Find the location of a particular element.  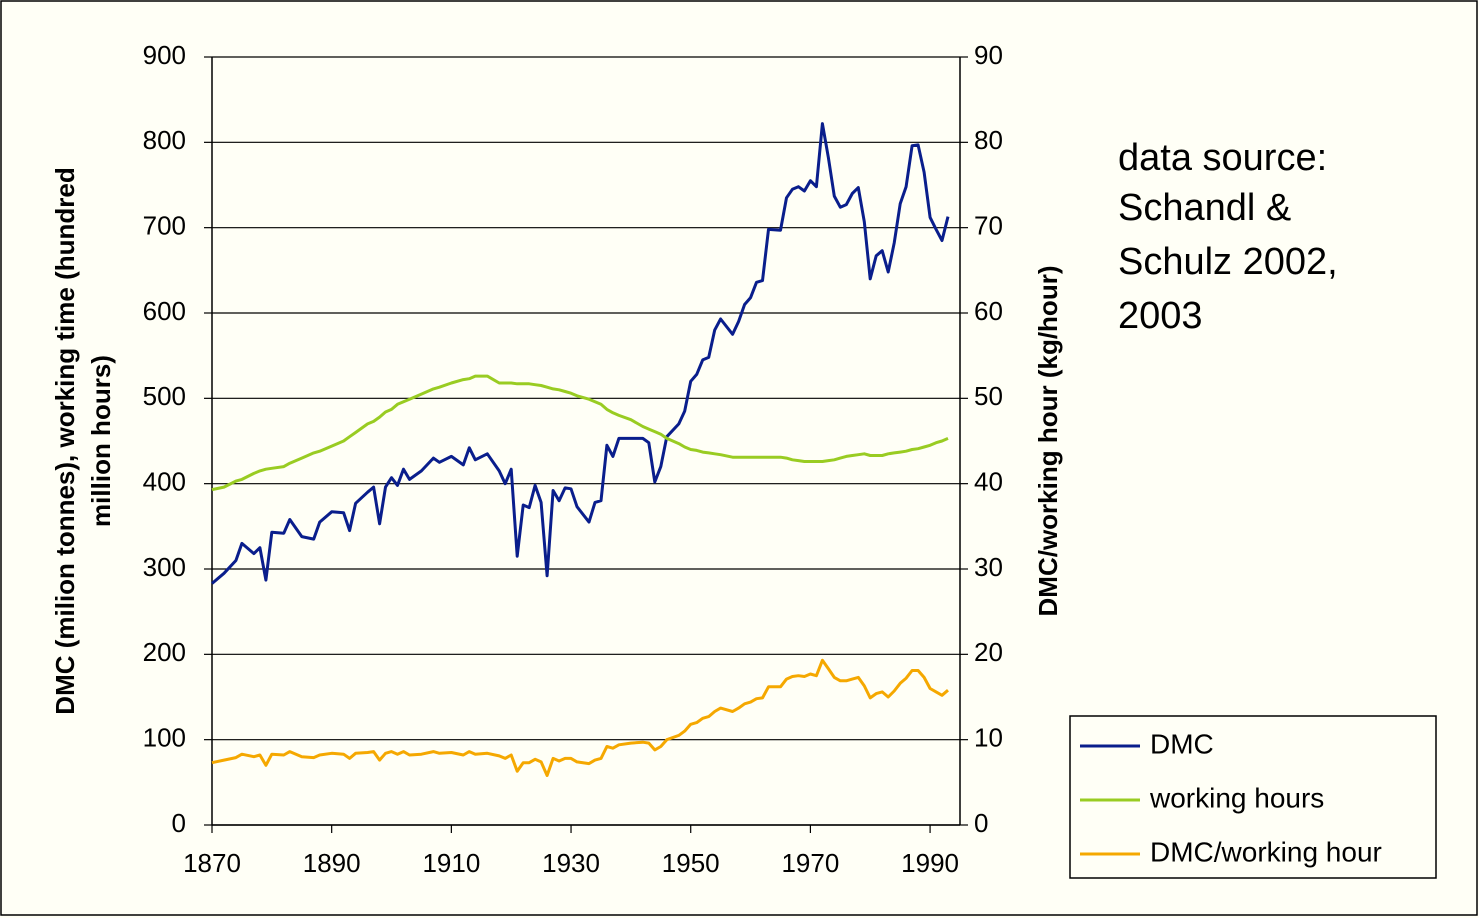

annotation-line: Schandl & is located at coordinates (1204, 208).